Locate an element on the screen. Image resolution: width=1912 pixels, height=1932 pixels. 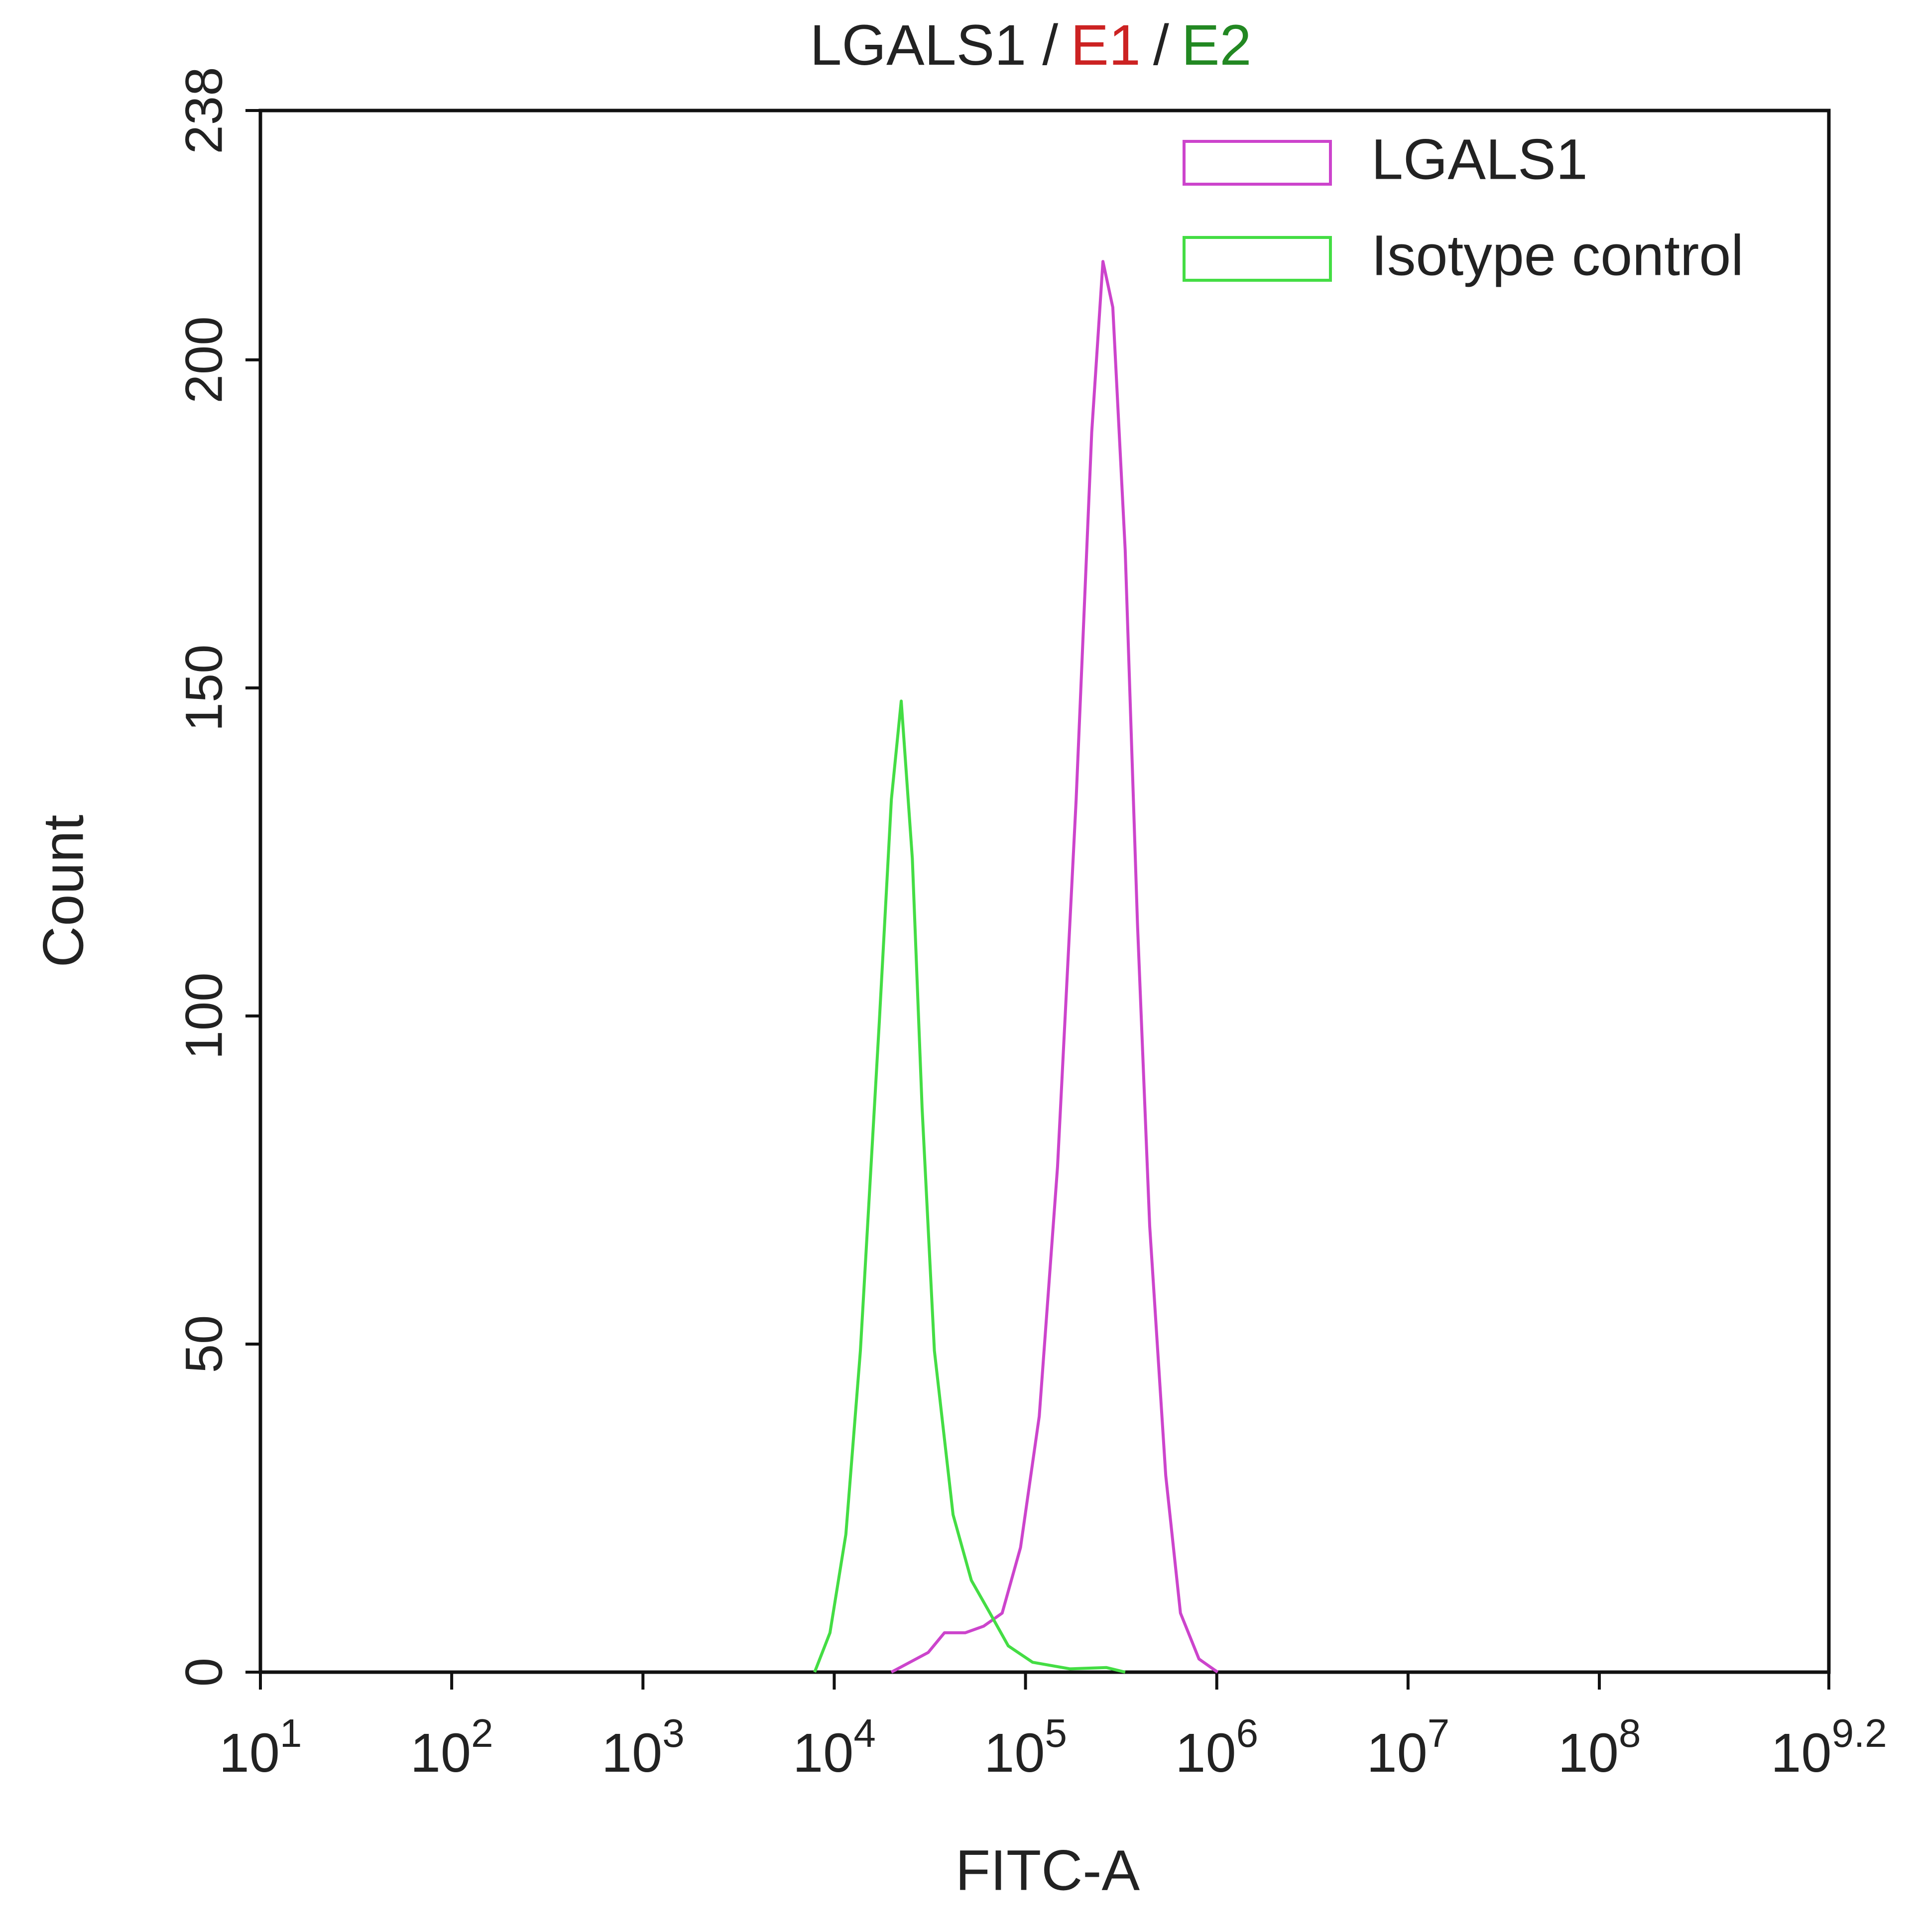
x-tick-exponent: 1 is located at coordinates (291, 1733).